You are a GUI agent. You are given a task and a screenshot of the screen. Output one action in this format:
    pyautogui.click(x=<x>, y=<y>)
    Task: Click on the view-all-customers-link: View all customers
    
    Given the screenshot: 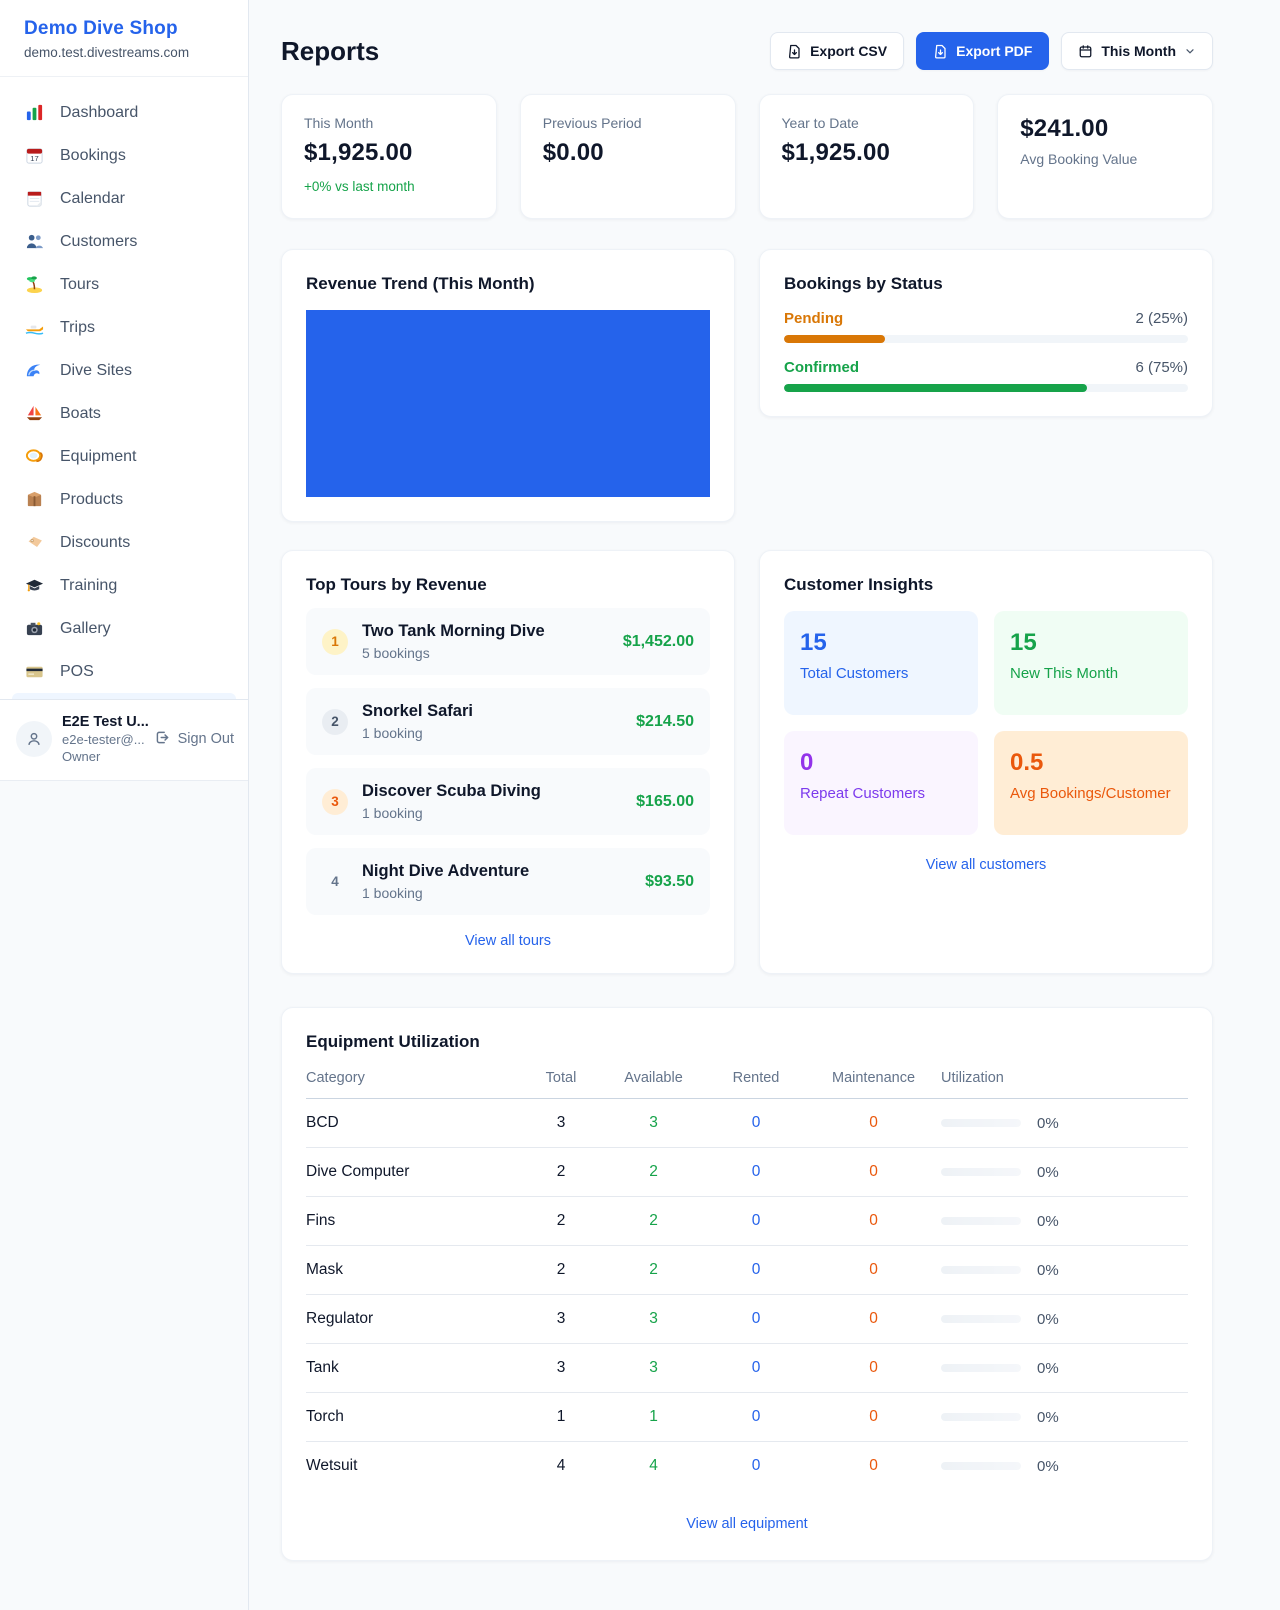 What is the action you would take?
    pyautogui.click(x=986, y=865)
    